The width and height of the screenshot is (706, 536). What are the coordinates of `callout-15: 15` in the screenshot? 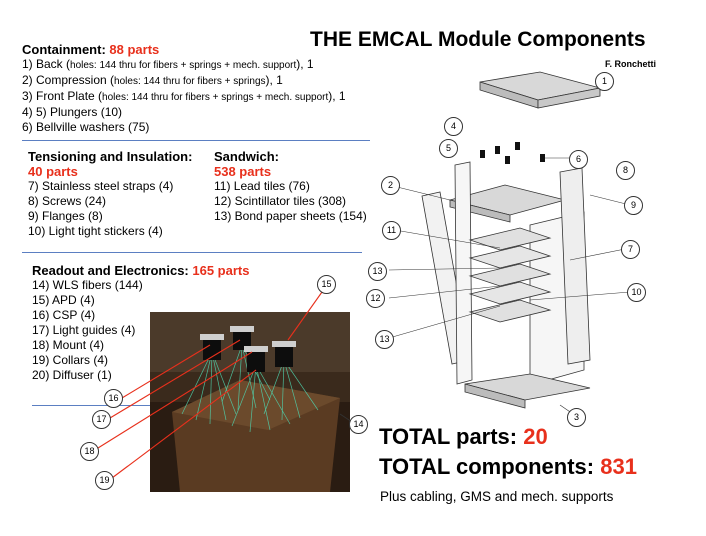 It's located at (326, 284).